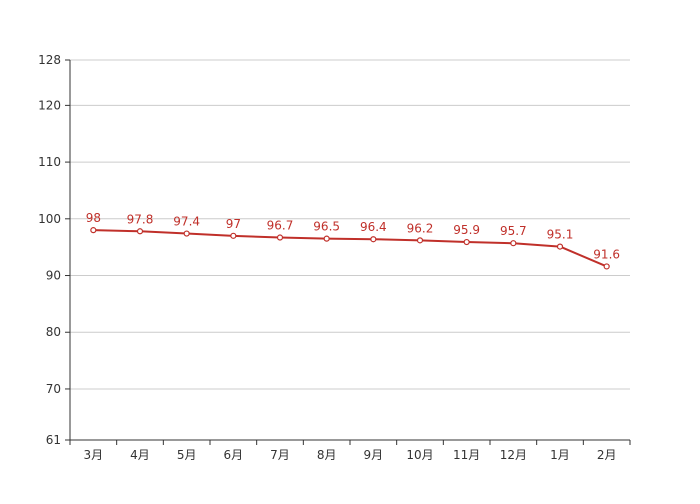  What do you see at coordinates (419, 455) in the screenshot?
I see `x-tick-label: 10月` at bounding box center [419, 455].